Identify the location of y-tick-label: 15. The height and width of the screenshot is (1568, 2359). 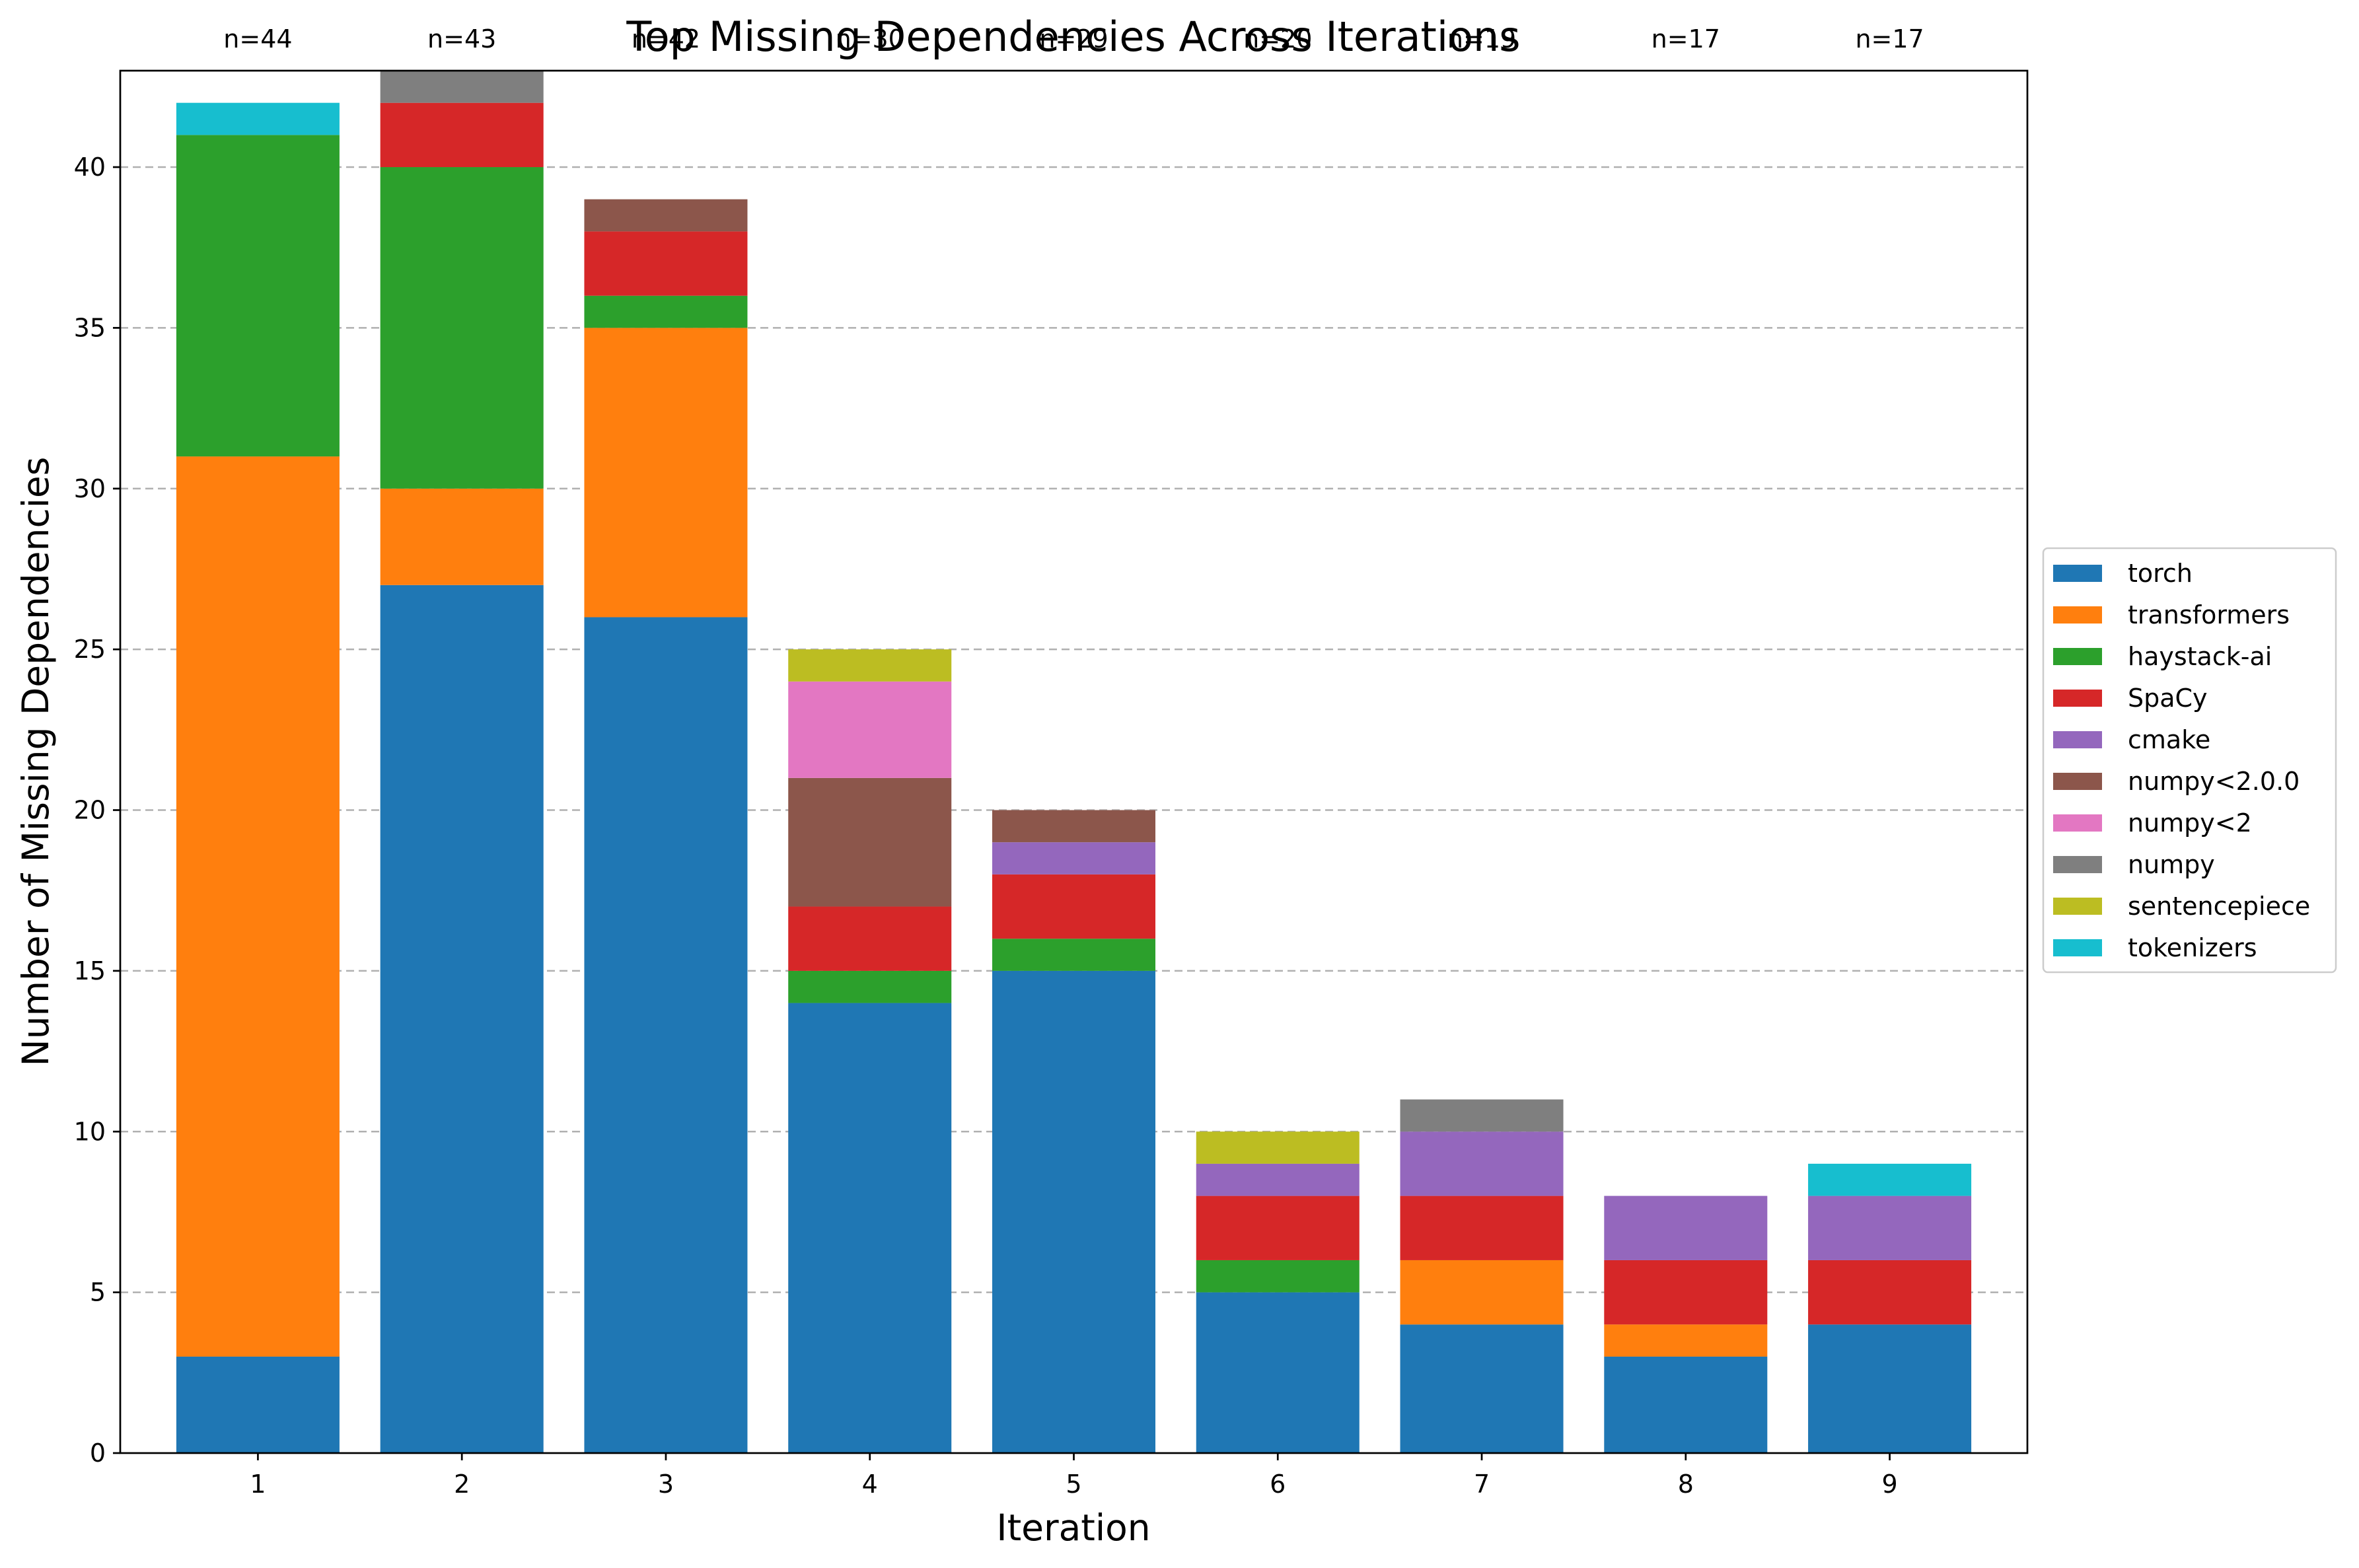
(90, 970).